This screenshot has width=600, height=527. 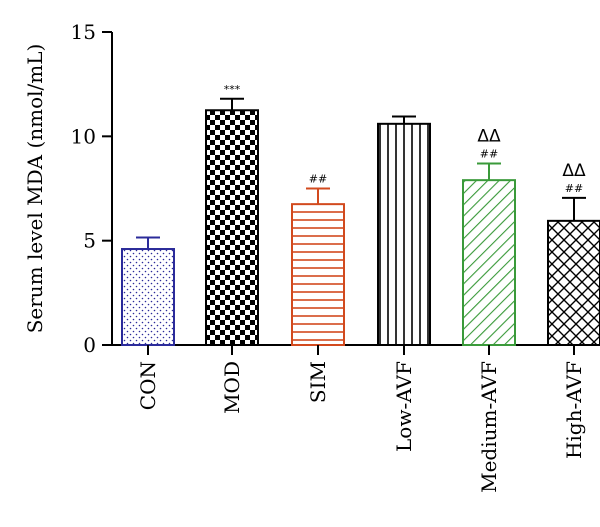 What do you see at coordinates (232, 227) in the screenshot?
I see `bar-mod` at bounding box center [232, 227].